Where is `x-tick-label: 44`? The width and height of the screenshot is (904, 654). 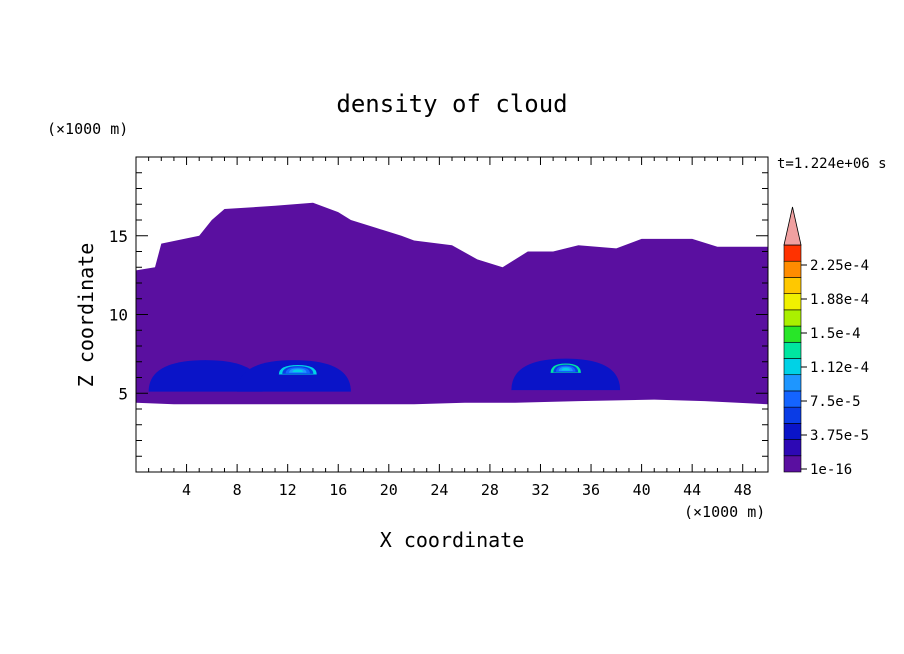
x-tick-label: 44 is located at coordinates (692, 490).